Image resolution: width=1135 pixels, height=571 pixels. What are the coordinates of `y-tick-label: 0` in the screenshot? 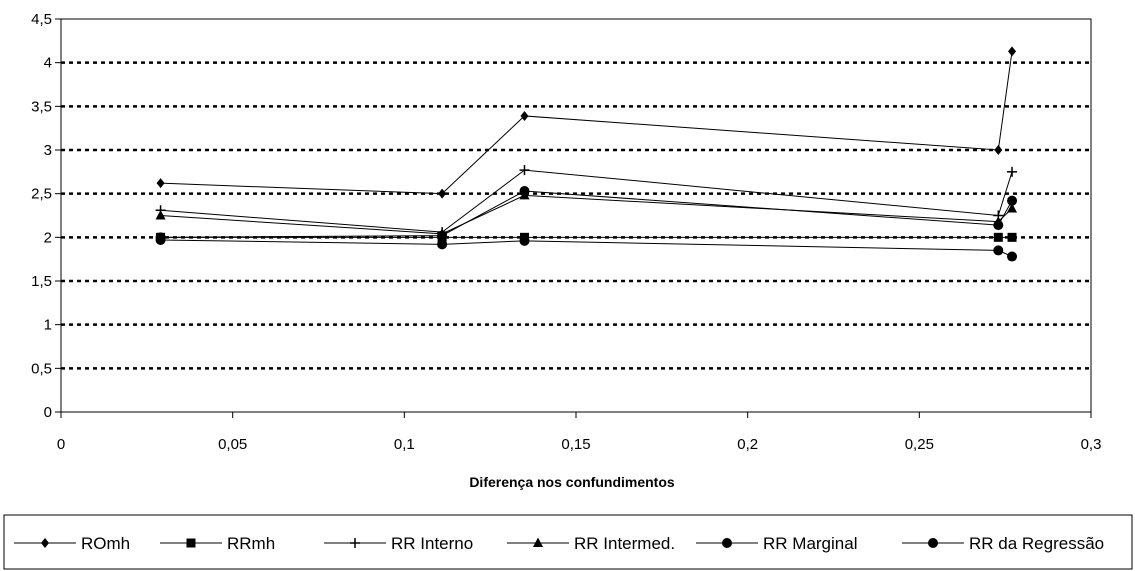 It's located at (48, 412).